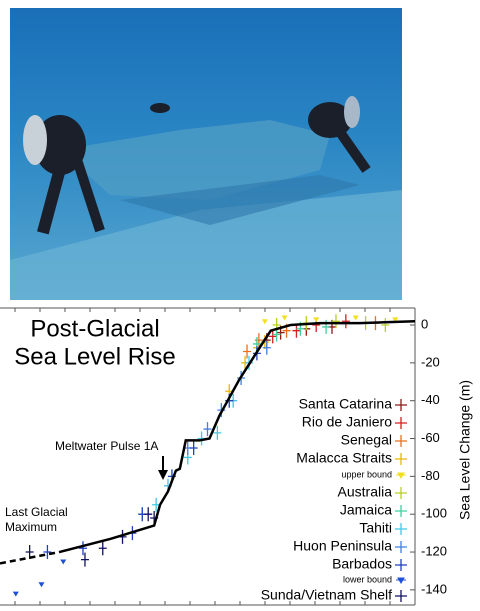 Image resolution: width=480 pixels, height=611 pixels. Describe the element at coordinates (163, 475) in the screenshot. I see `annotation-arrowhead` at that location.